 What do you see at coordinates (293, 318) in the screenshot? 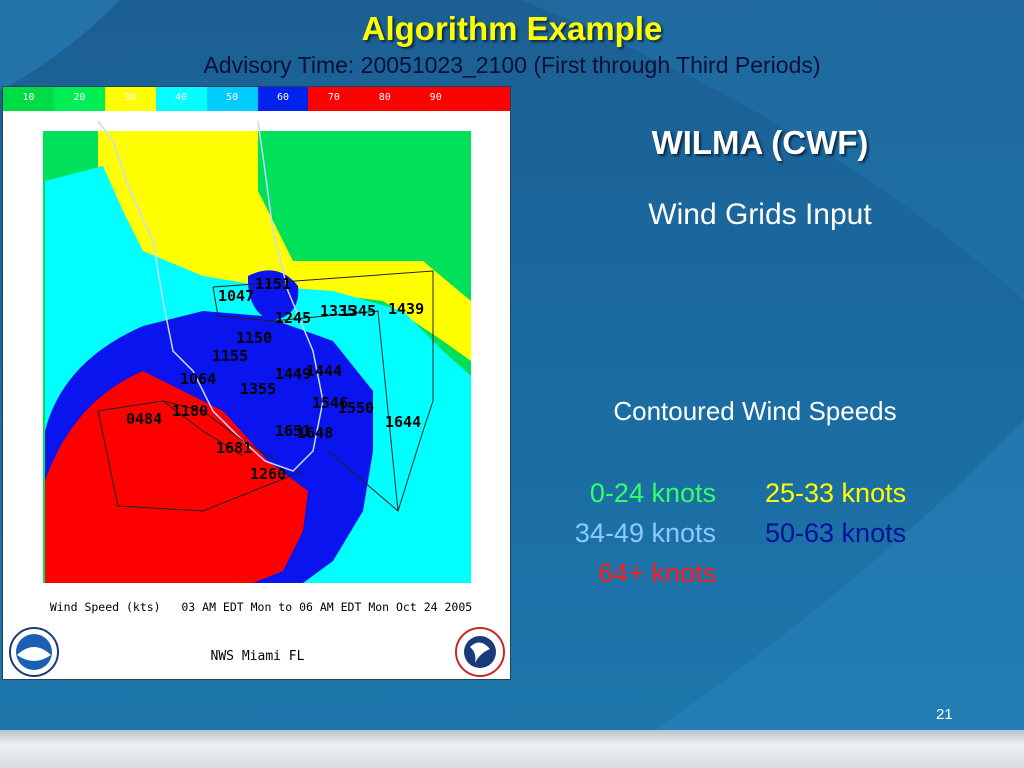
I see `zone-label: 1245` at bounding box center [293, 318].